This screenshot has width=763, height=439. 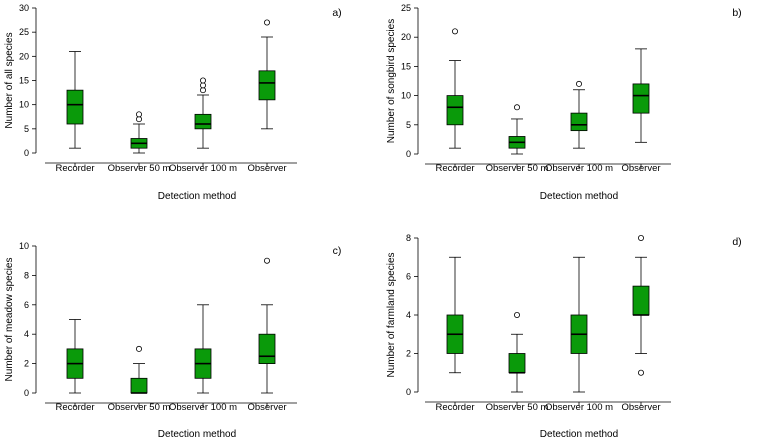 What do you see at coordinates (391, 314) in the screenshot?
I see `y-axis-label: Number of farmland species` at bounding box center [391, 314].